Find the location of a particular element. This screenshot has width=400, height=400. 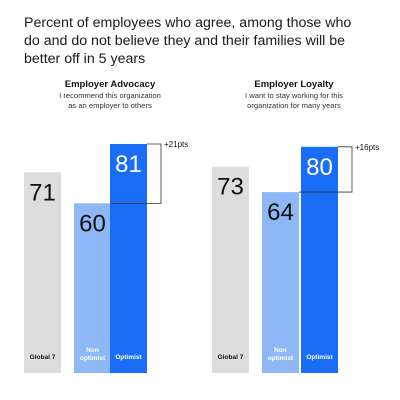

delta-label: +21pts is located at coordinates (176, 144).